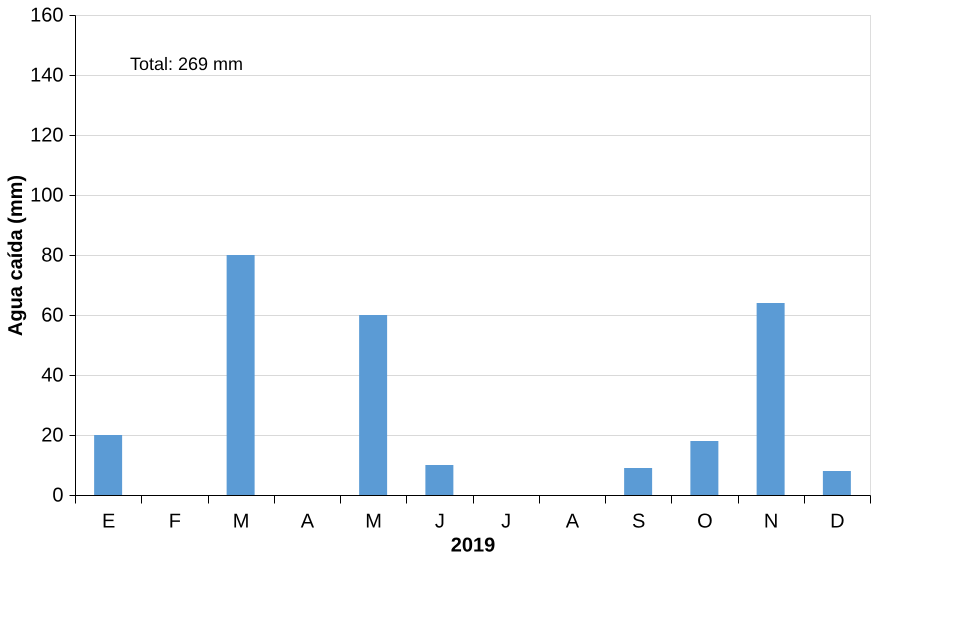  What do you see at coordinates (58, 495) in the screenshot?
I see `y-tick-label: 0` at bounding box center [58, 495].